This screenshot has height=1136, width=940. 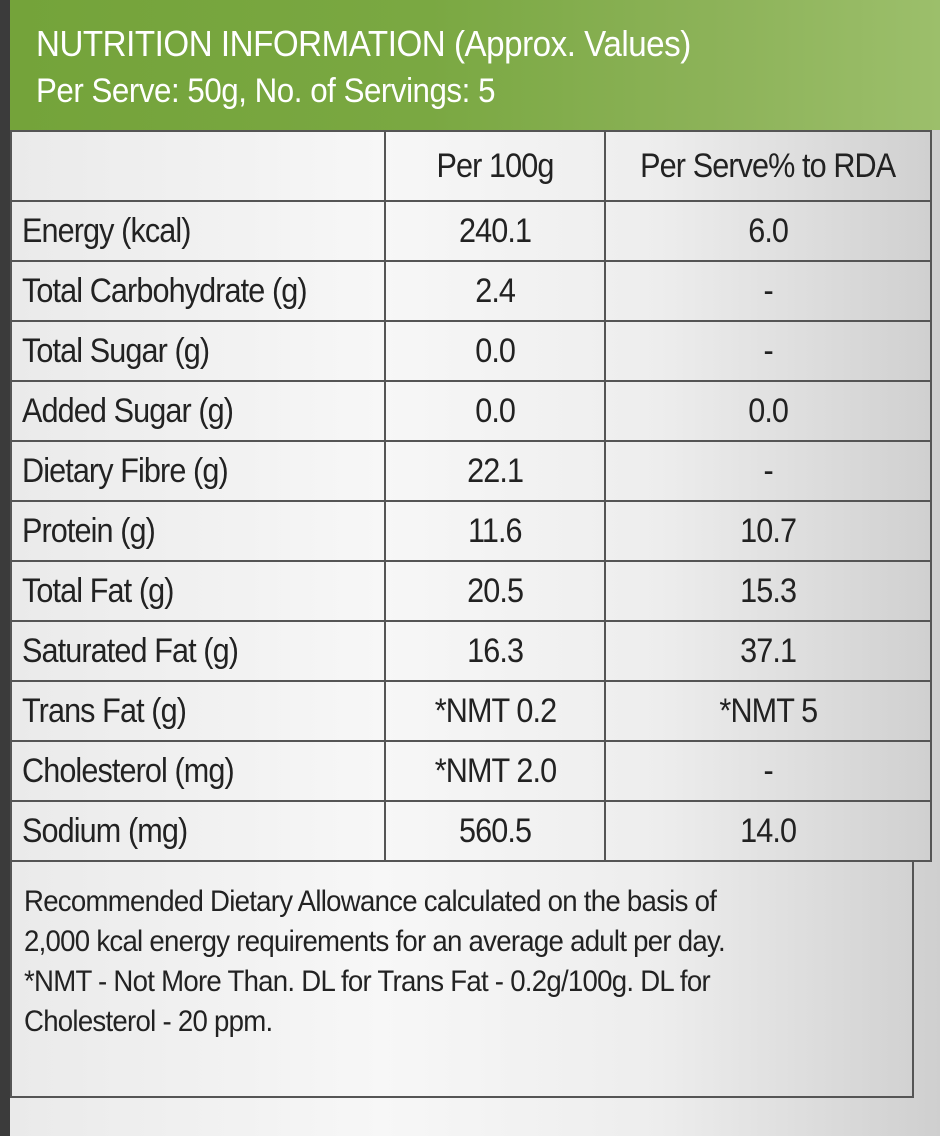 What do you see at coordinates (198, 591) in the screenshot?
I see `nutrient-name: Total Fat (g)` at bounding box center [198, 591].